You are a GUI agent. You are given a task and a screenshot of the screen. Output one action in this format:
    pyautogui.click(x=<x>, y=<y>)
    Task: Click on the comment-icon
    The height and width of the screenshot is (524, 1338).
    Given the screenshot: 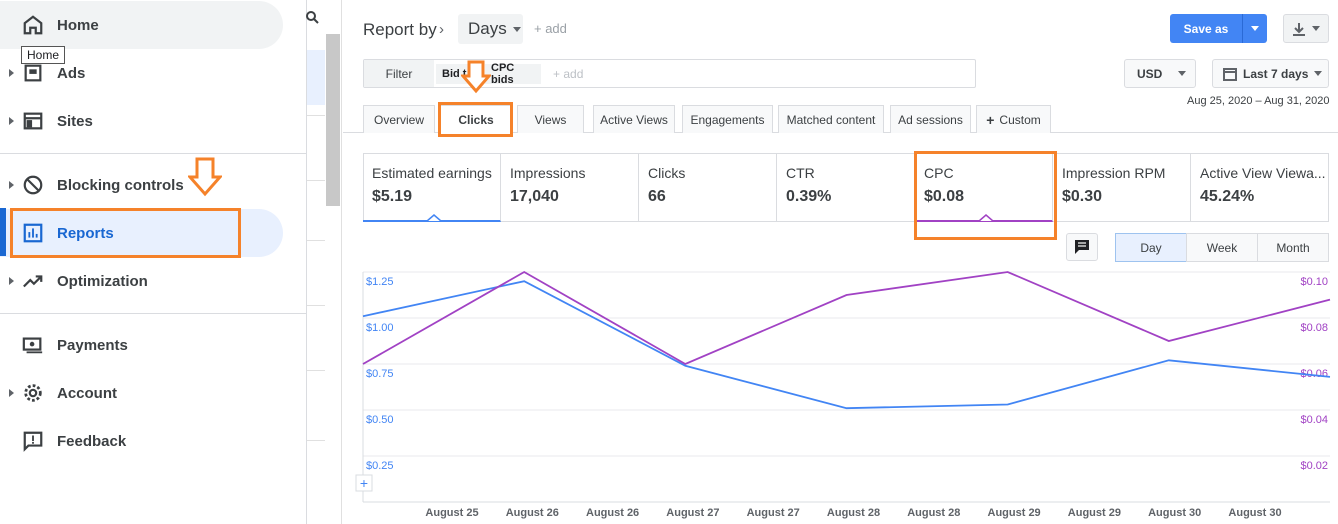 What is the action you would take?
    pyautogui.click(x=1082, y=247)
    